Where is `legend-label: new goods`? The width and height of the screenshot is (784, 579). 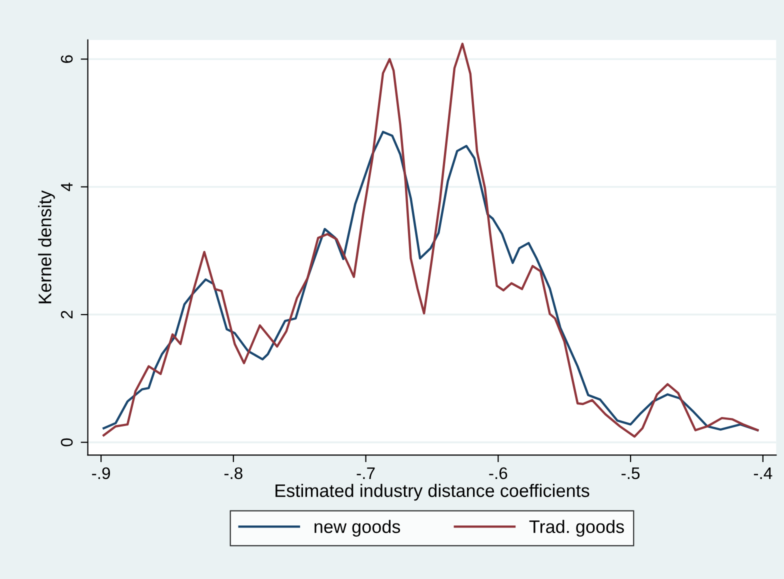
legend-label: new goods is located at coordinates (357, 528).